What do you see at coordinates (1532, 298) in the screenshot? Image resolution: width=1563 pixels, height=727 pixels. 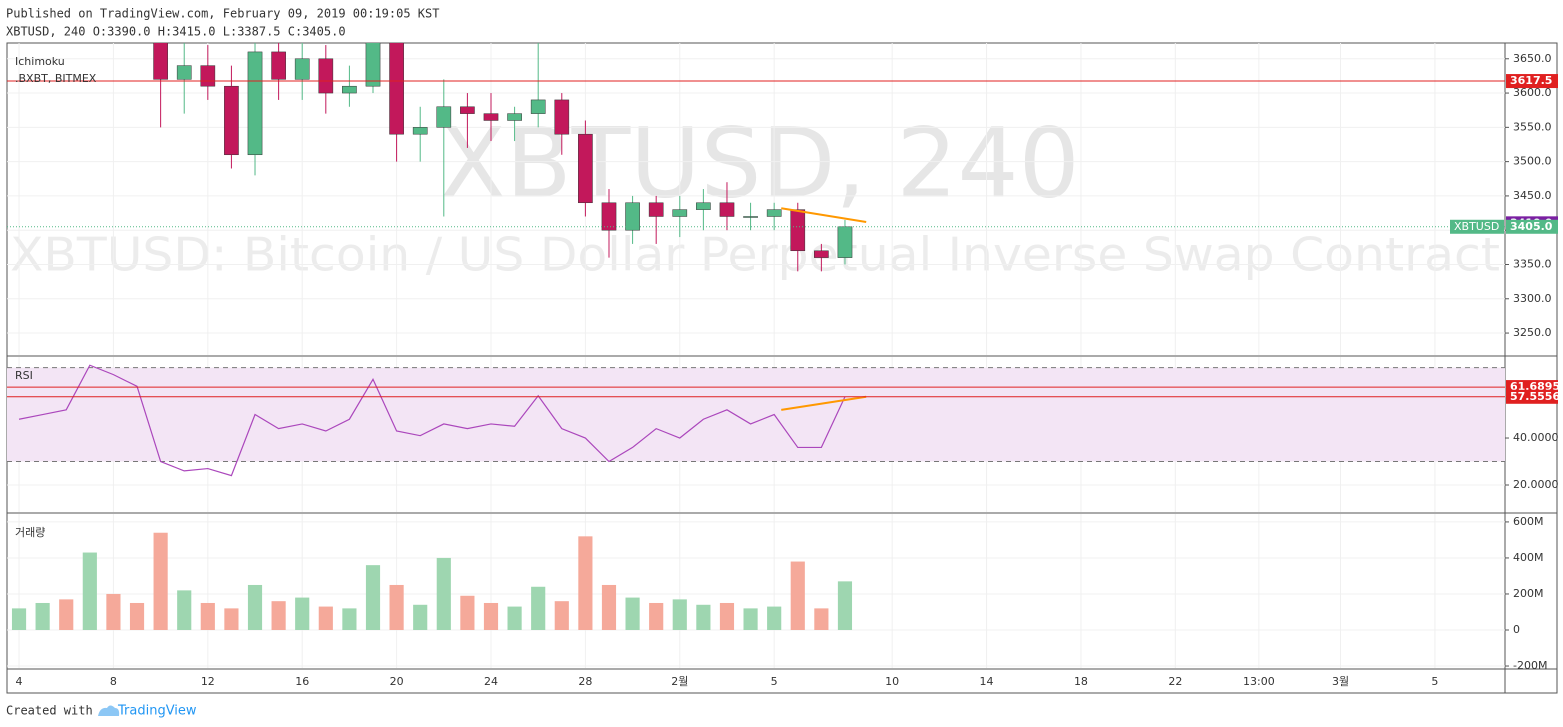 I see `y-tick-label: 3300.0` at bounding box center [1532, 298].